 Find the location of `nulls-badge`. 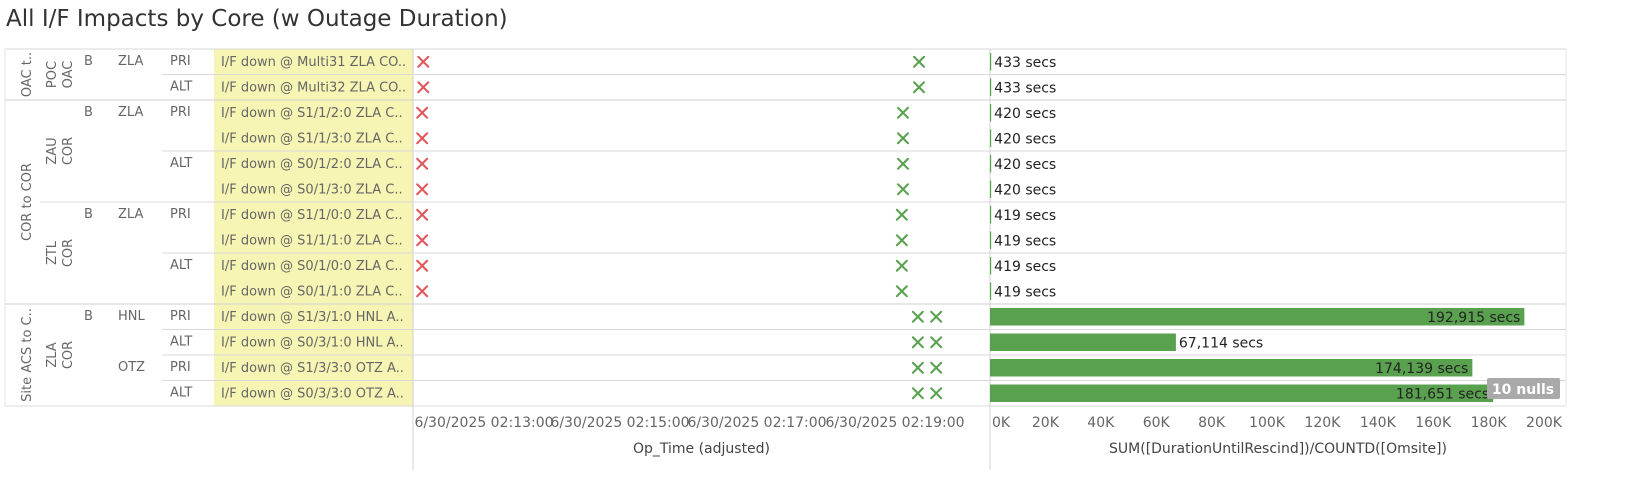

nulls-badge is located at coordinates (1523, 388).